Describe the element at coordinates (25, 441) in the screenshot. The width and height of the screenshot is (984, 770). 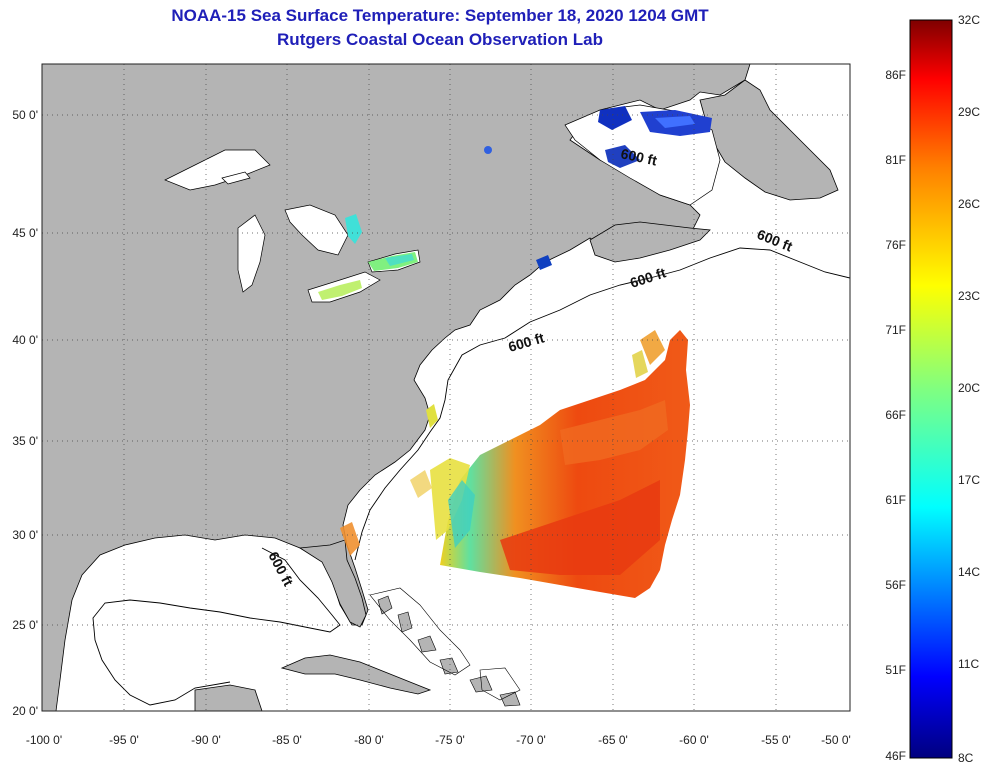
I see `lat-tick: 35 0'` at that location.